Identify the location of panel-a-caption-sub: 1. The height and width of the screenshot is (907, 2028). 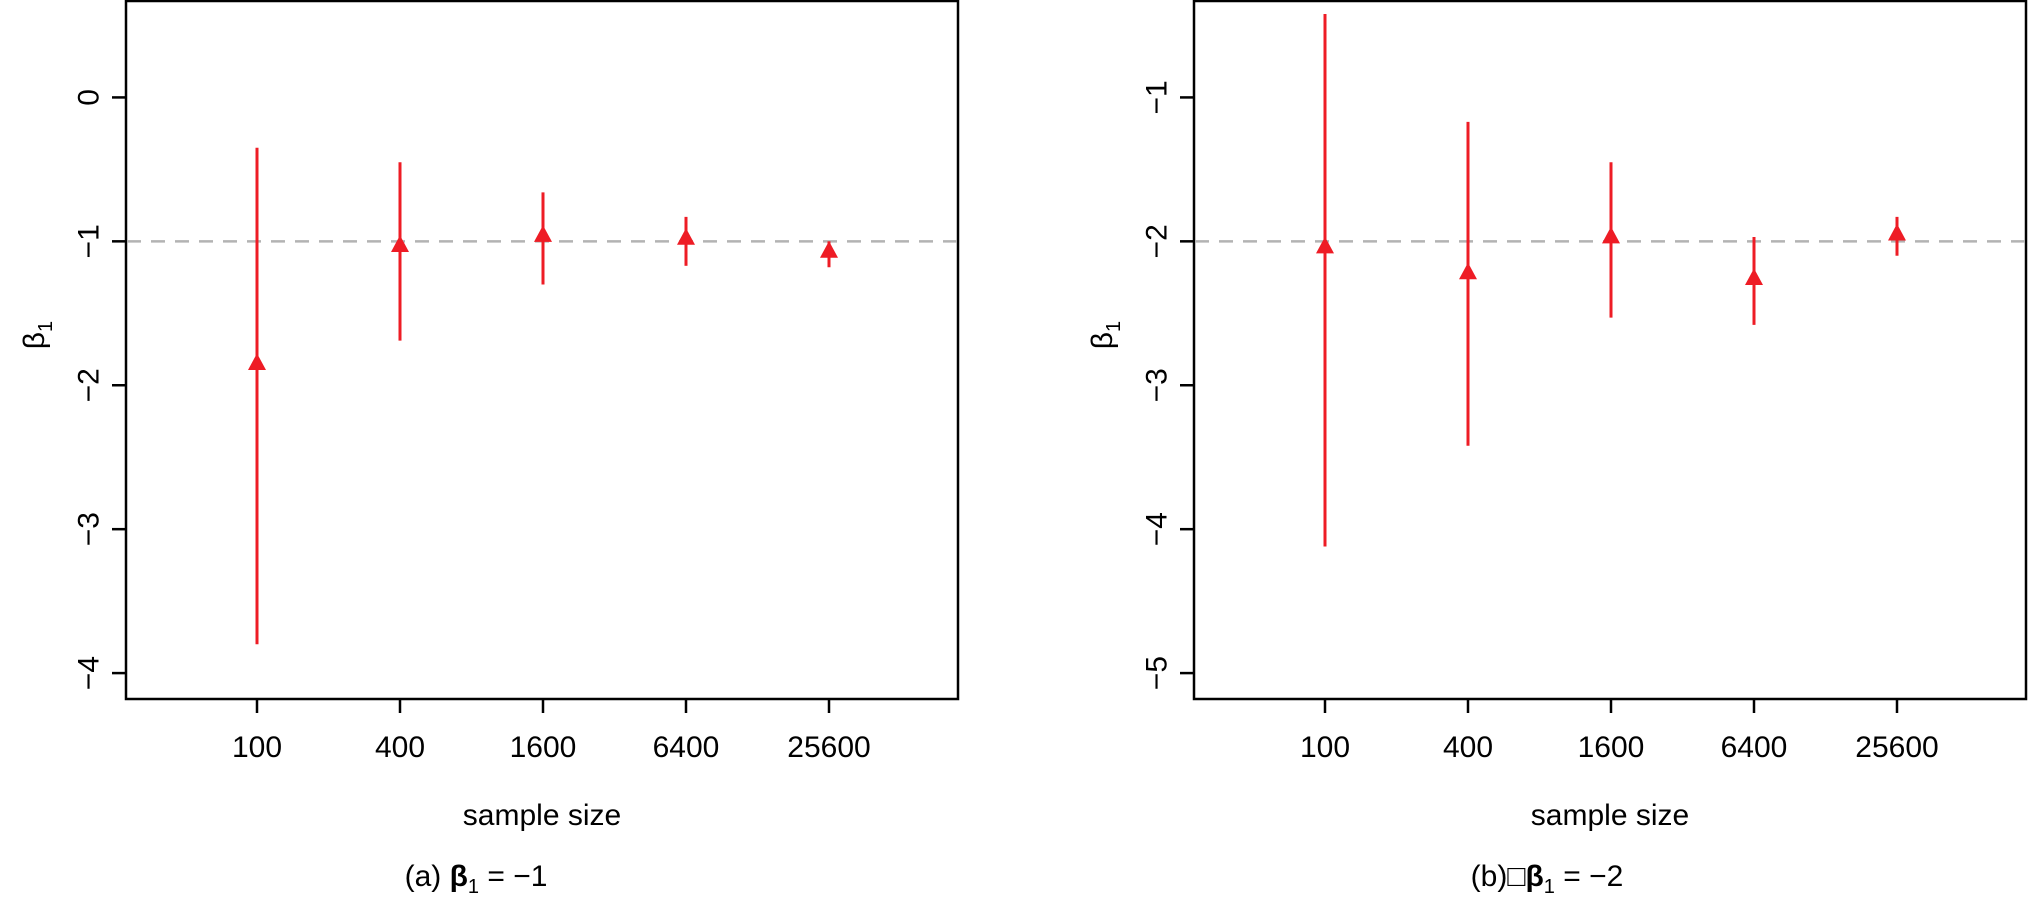
(473, 887).